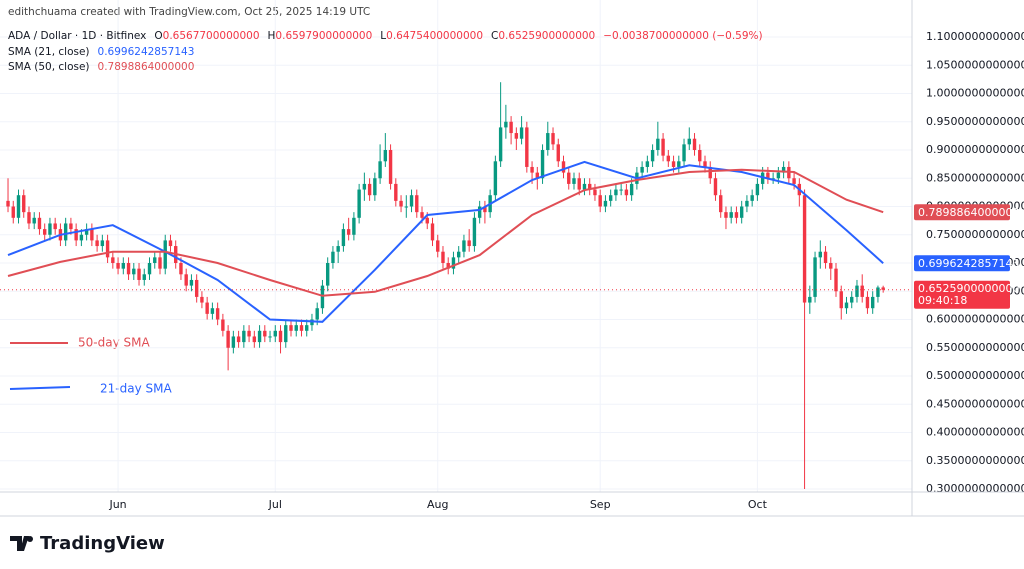  Describe the element at coordinates (383, 36) in the screenshot. I see `ohlc-key: L` at that location.